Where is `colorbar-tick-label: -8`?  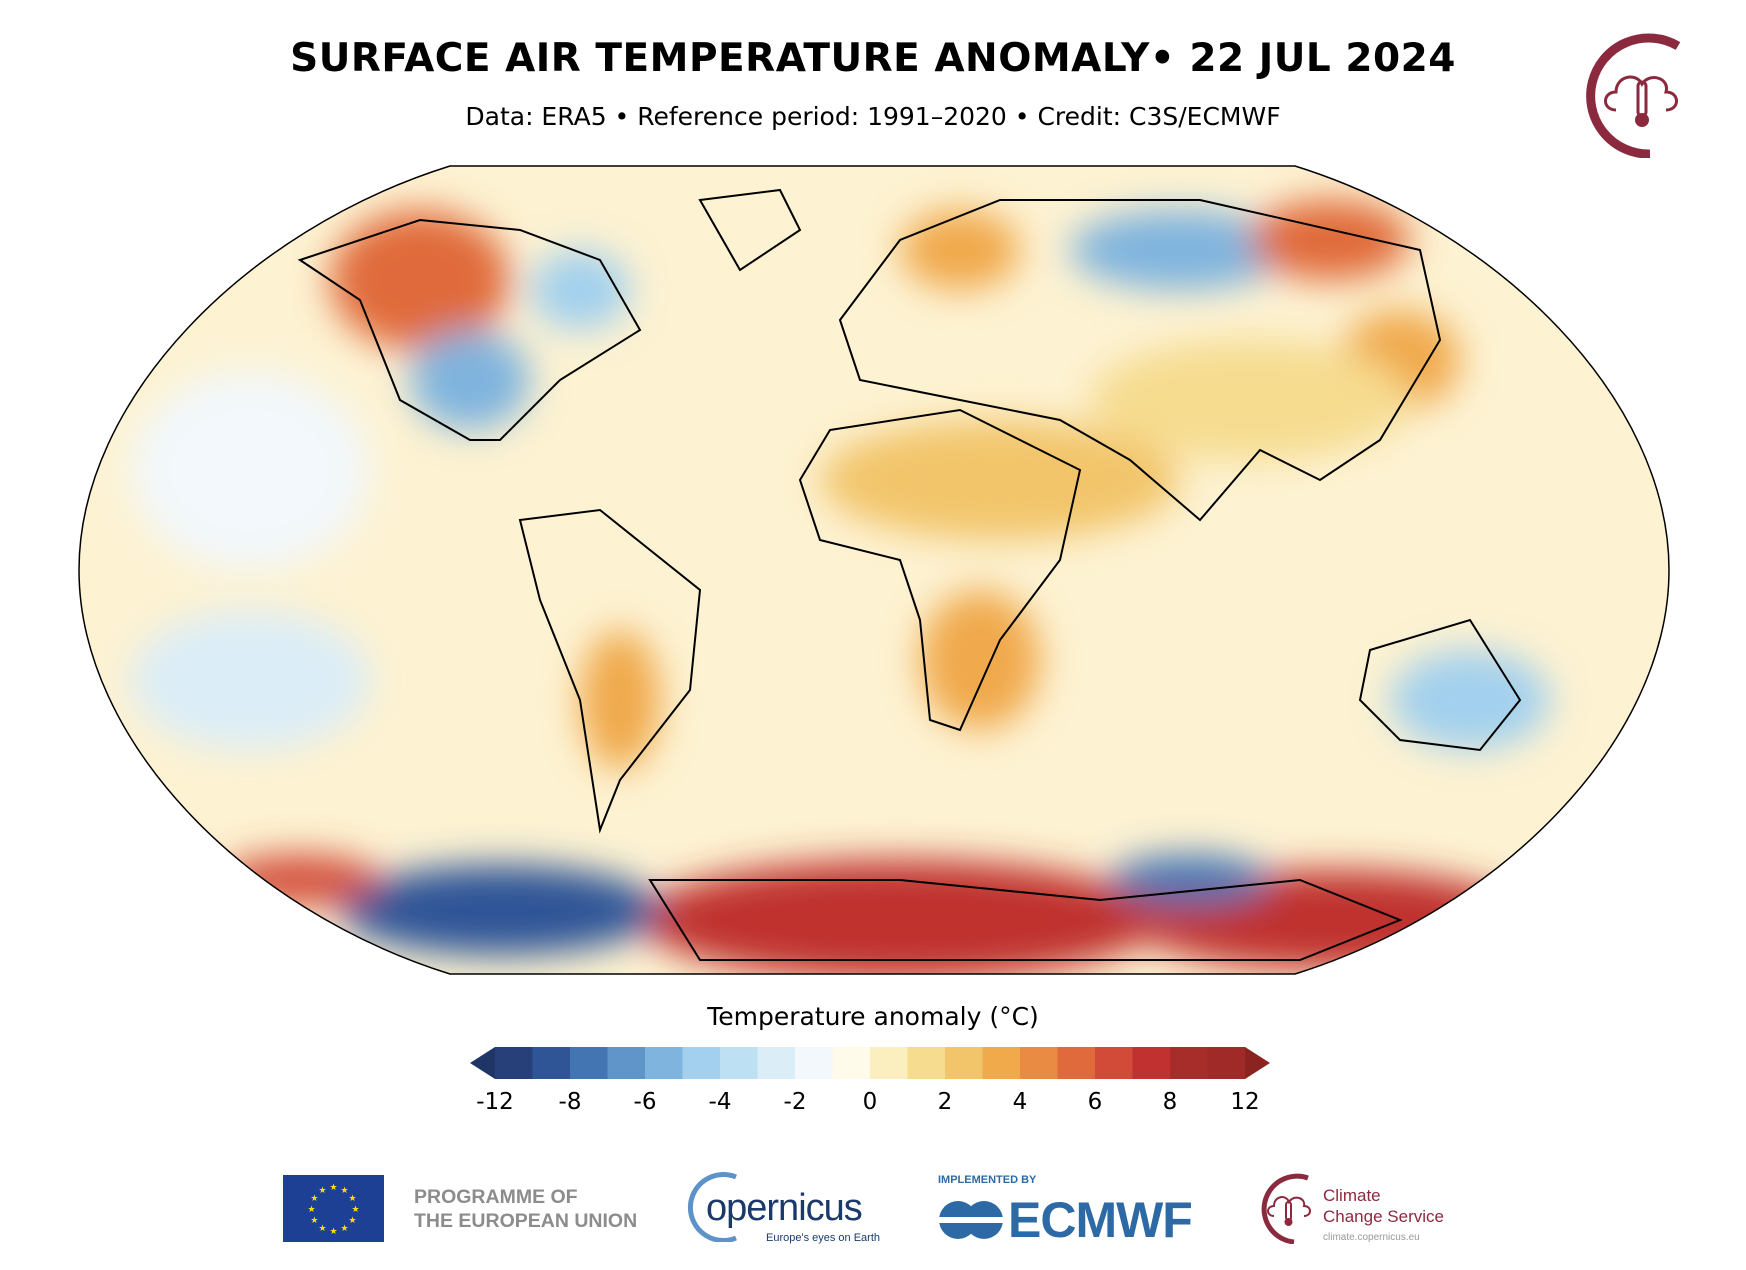 colorbar-tick-label: -8 is located at coordinates (570, 1102).